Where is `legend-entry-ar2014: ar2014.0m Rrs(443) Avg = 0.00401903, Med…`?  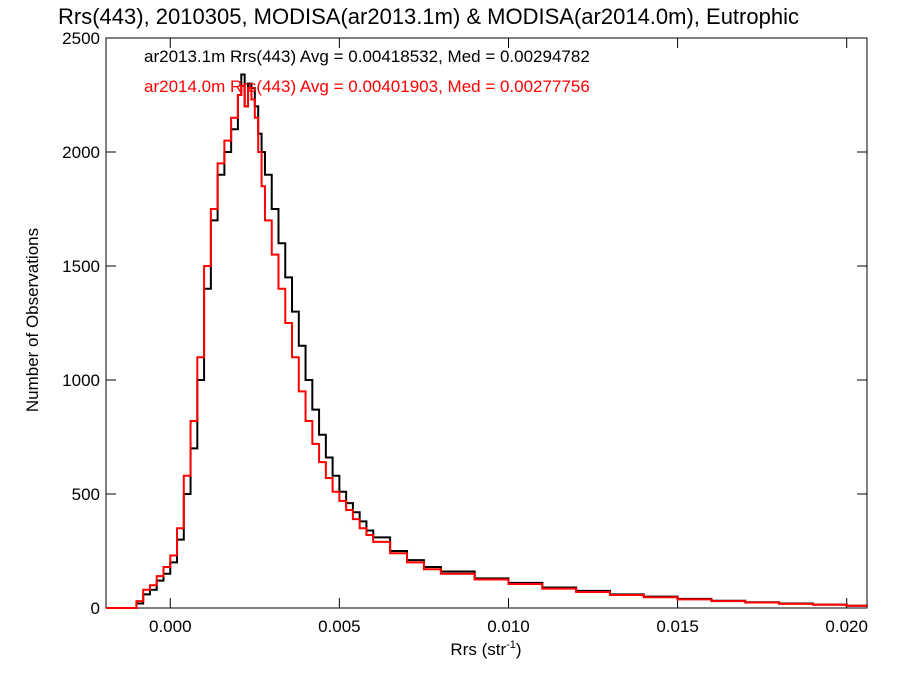 legend-entry-ar2014: ar2014.0m Rrs(443) Avg = 0.00401903, Med… is located at coordinates (367, 86).